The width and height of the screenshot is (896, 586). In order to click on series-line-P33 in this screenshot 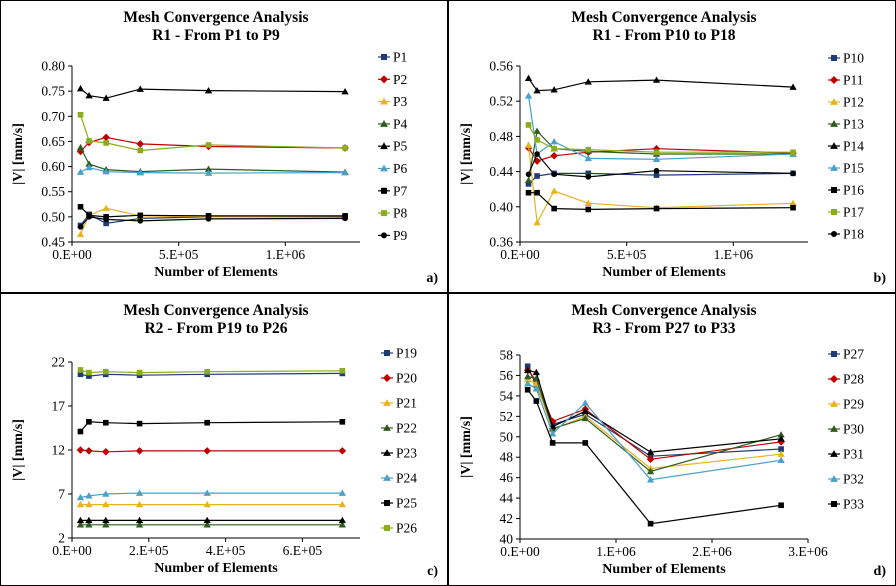, I will do `click(654, 457)`.